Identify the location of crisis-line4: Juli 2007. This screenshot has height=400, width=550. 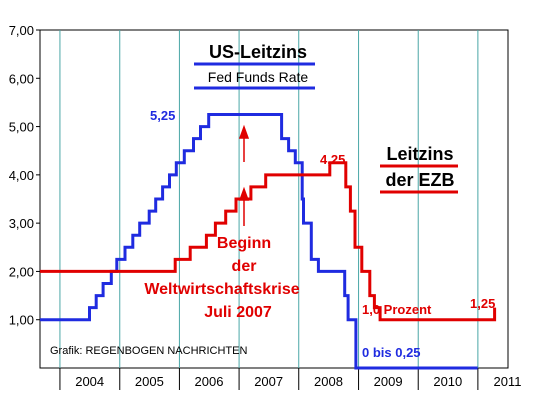
(238, 312).